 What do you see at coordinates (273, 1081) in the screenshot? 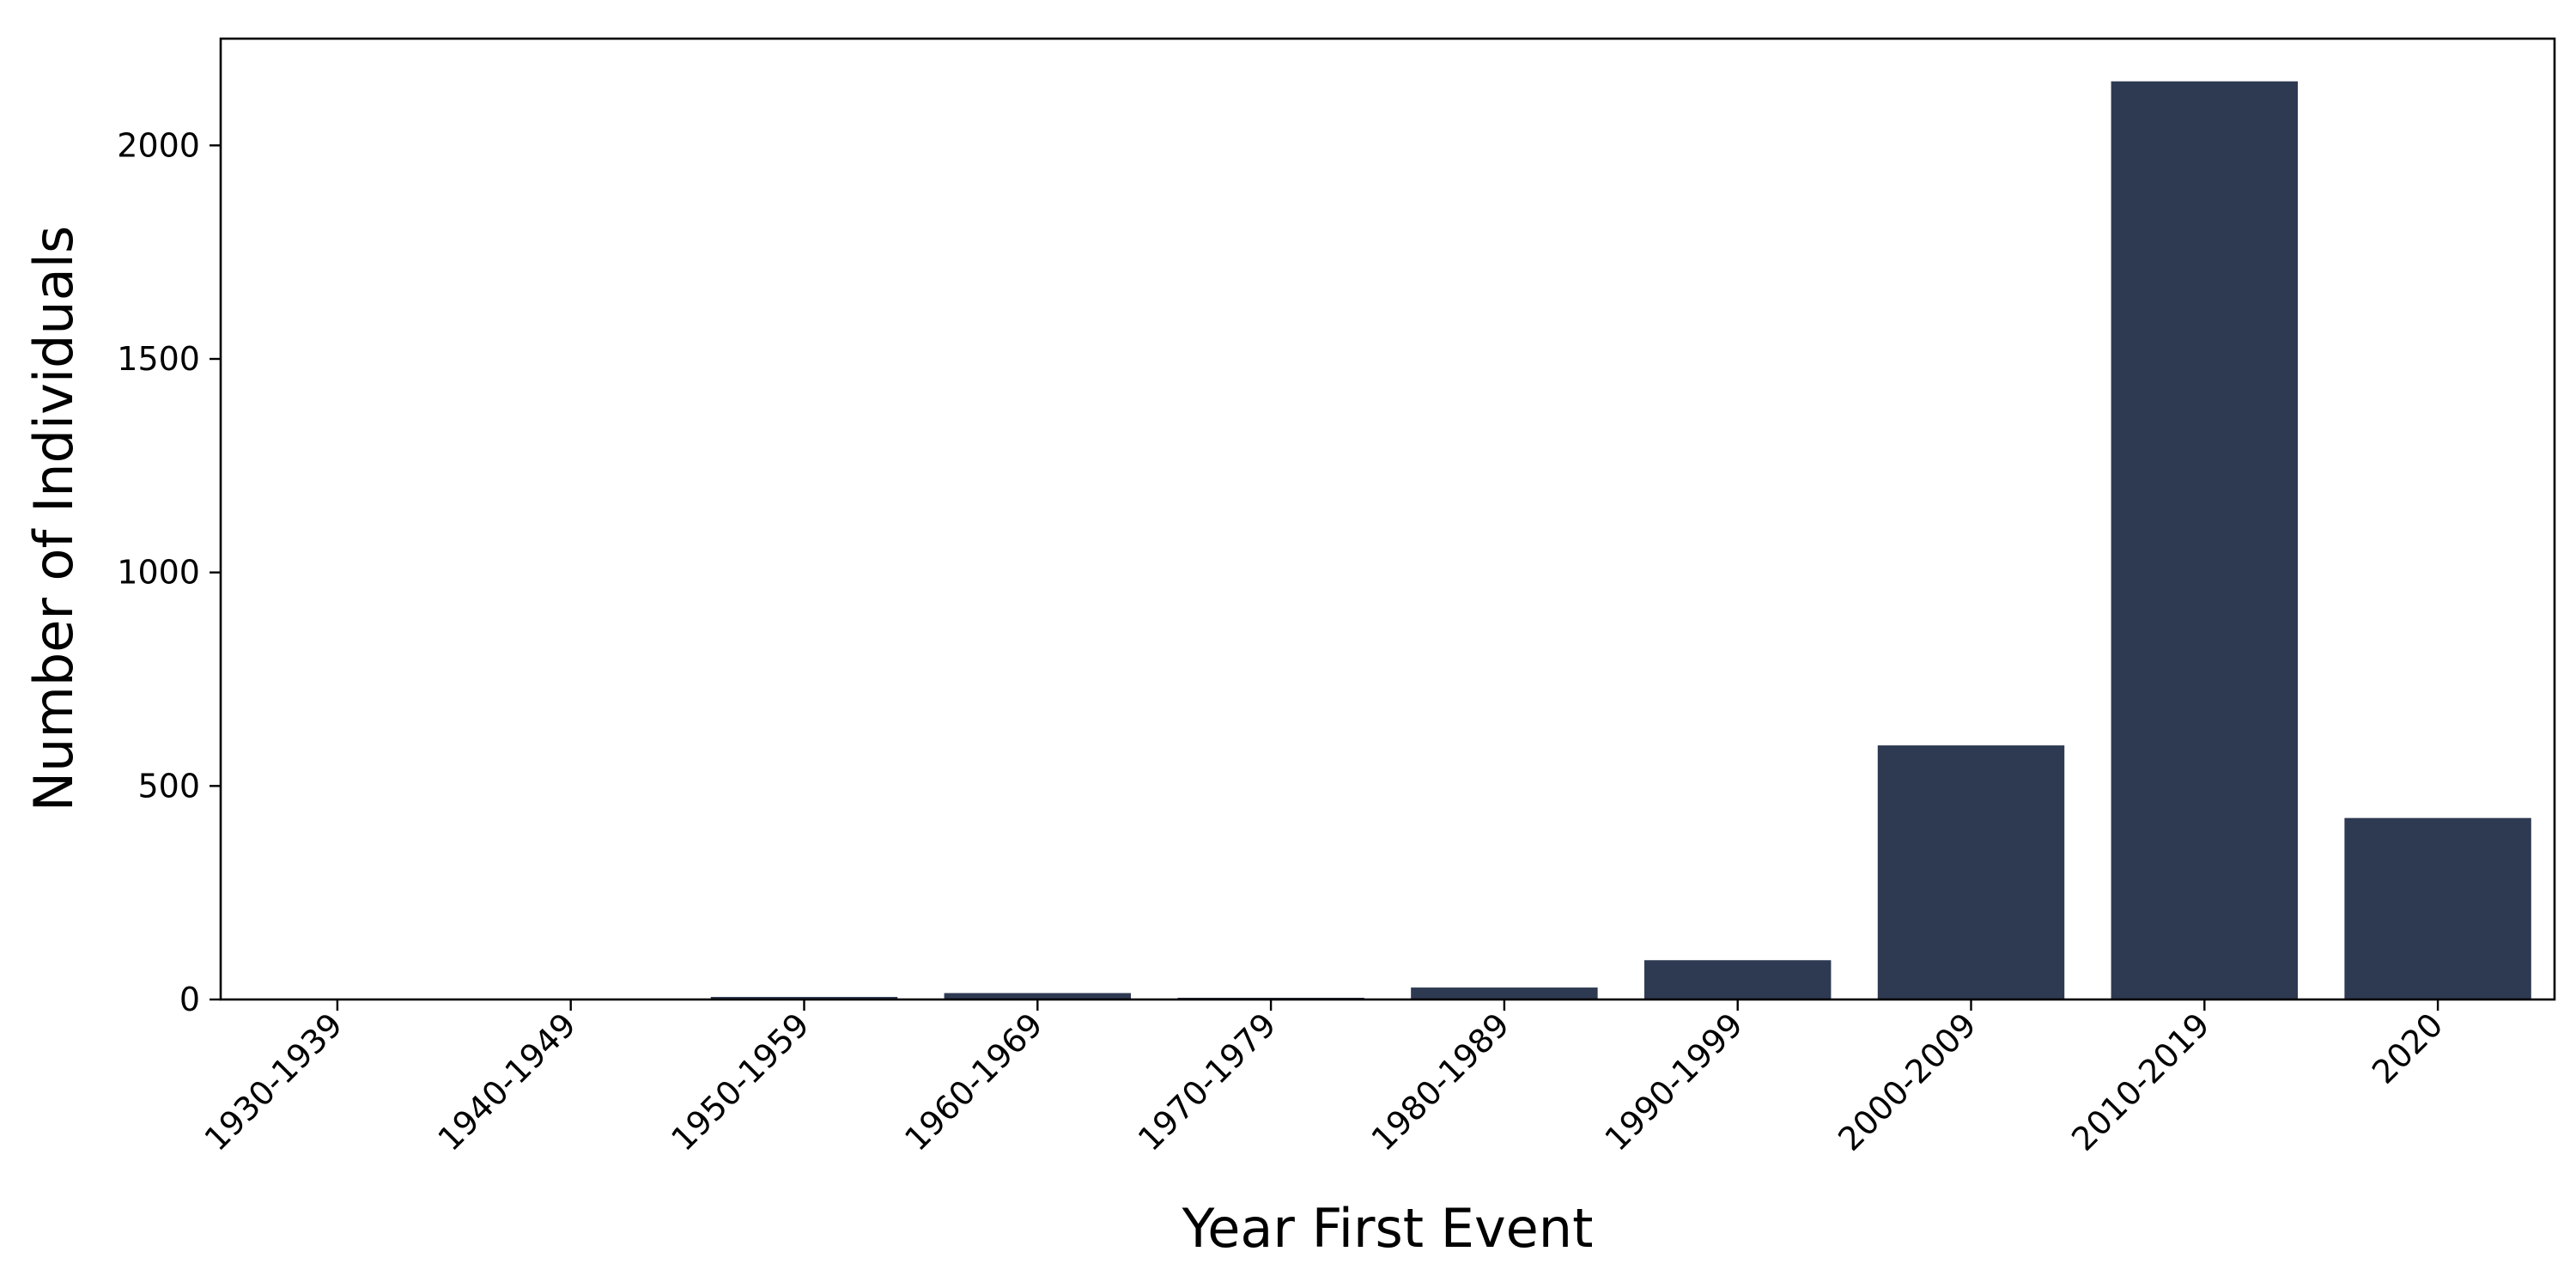
I see `x-tick-label: 1930-1939` at bounding box center [273, 1081].